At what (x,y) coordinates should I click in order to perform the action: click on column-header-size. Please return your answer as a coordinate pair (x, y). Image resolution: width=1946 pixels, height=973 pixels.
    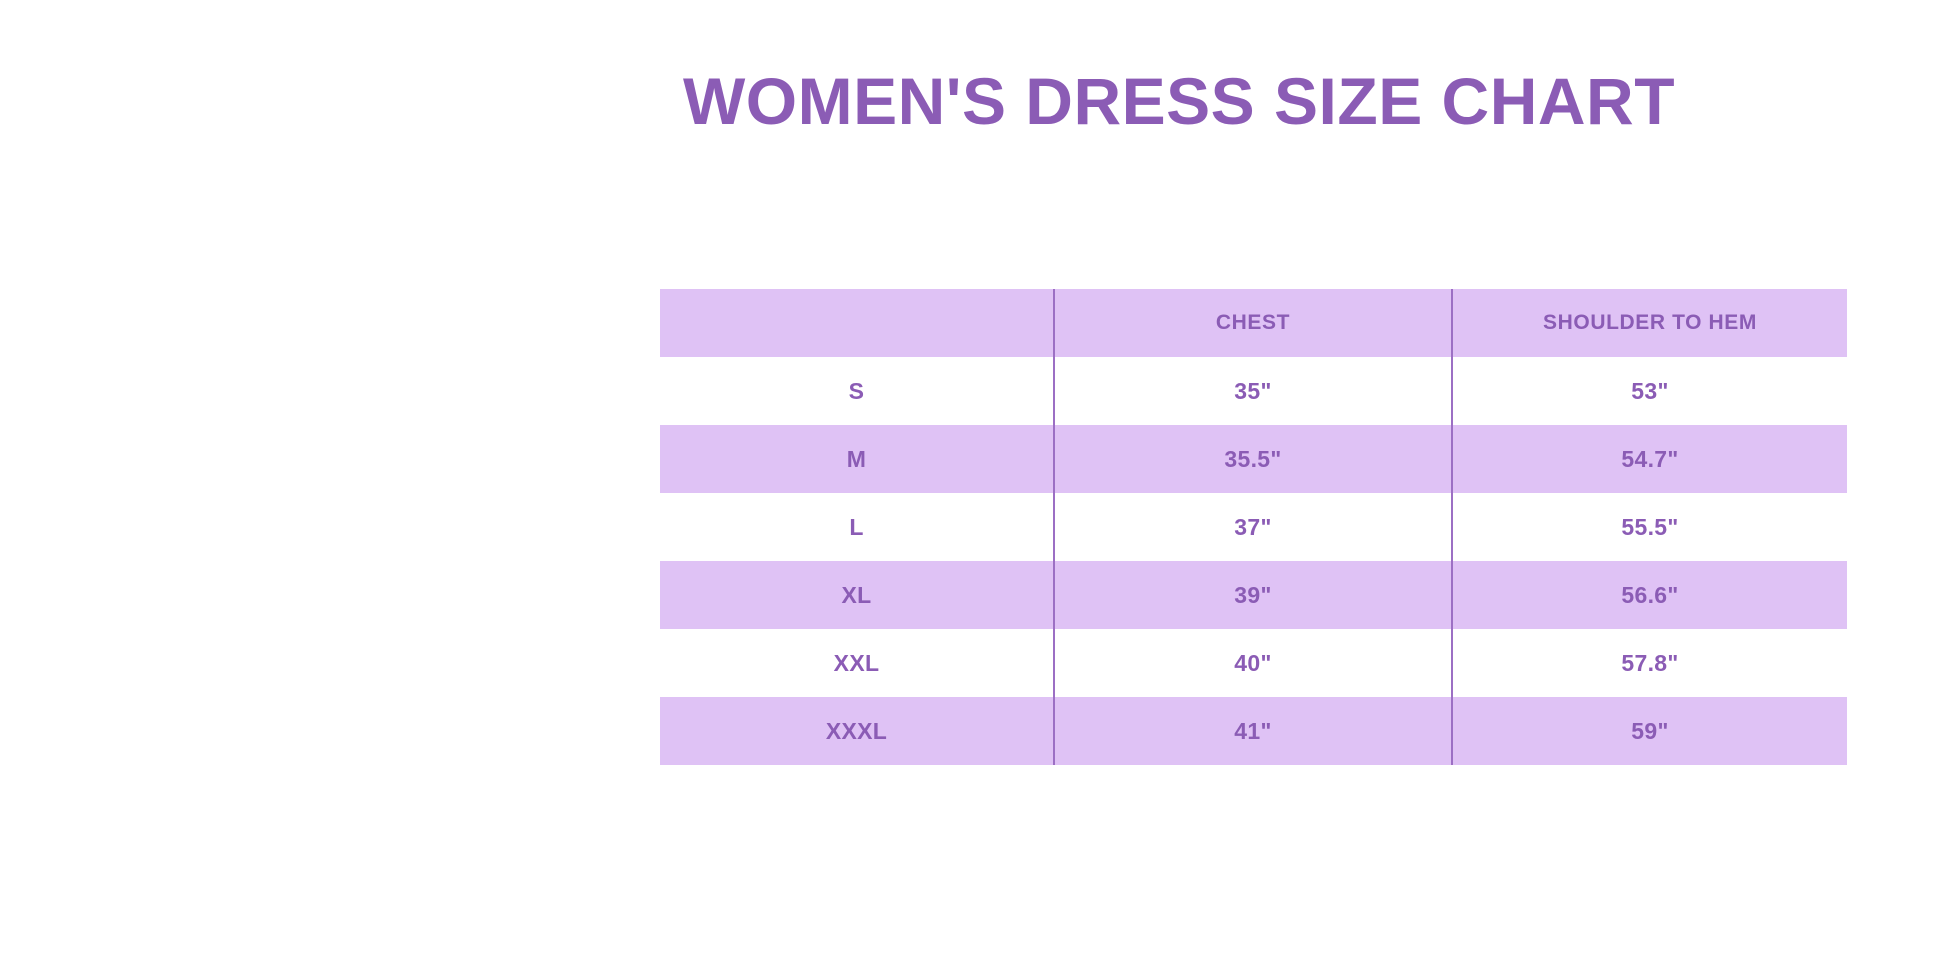
    Looking at the image, I should click on (857, 323).